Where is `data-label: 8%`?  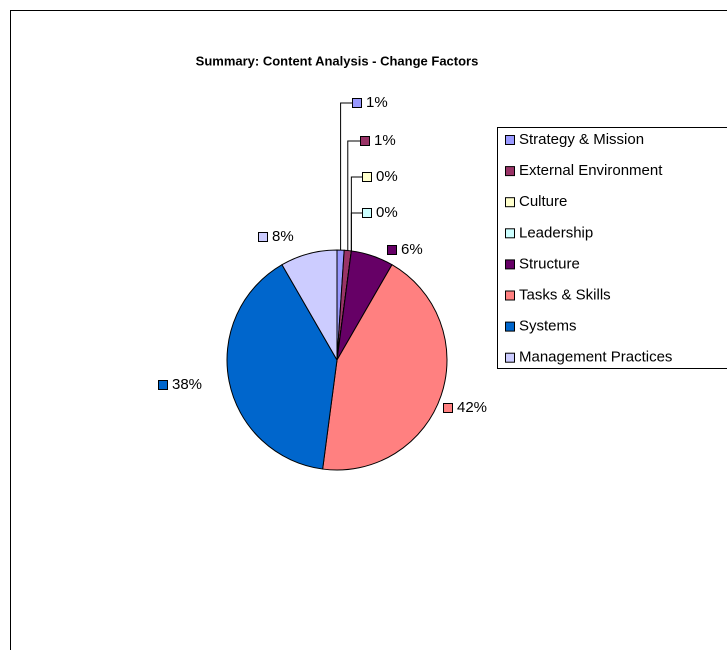
data-label: 8% is located at coordinates (283, 236).